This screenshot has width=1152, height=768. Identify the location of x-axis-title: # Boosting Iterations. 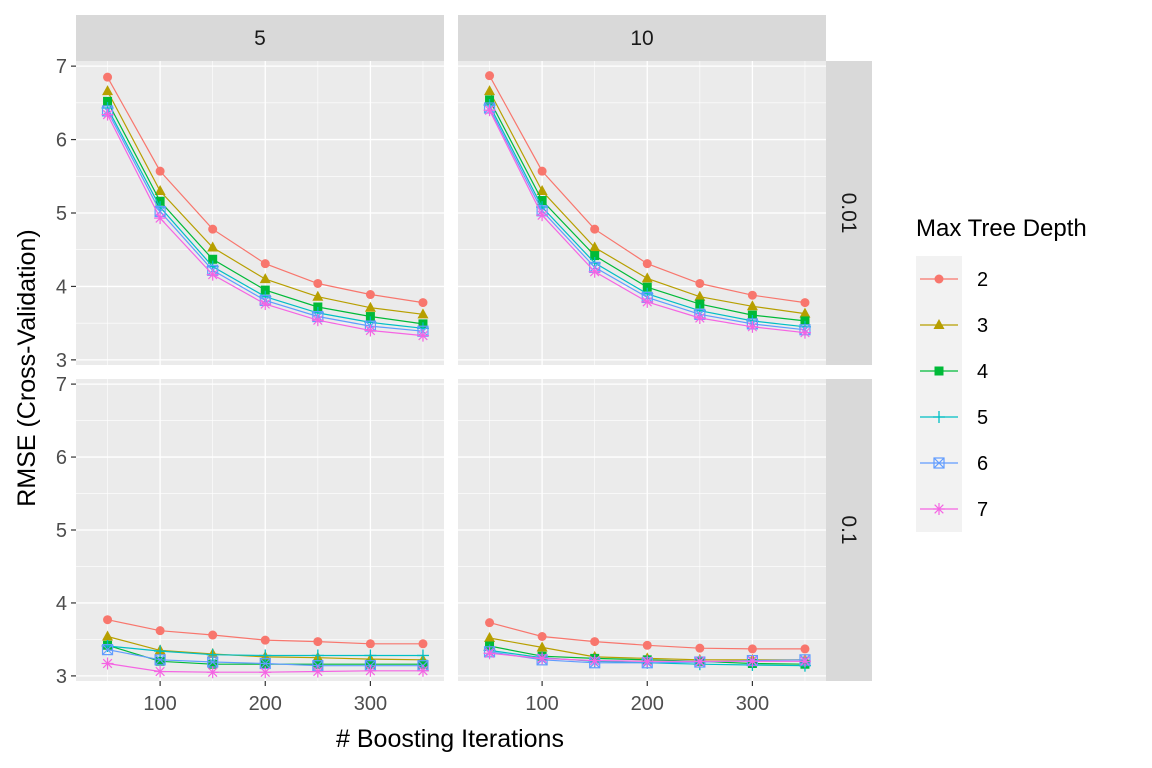
(450, 739).